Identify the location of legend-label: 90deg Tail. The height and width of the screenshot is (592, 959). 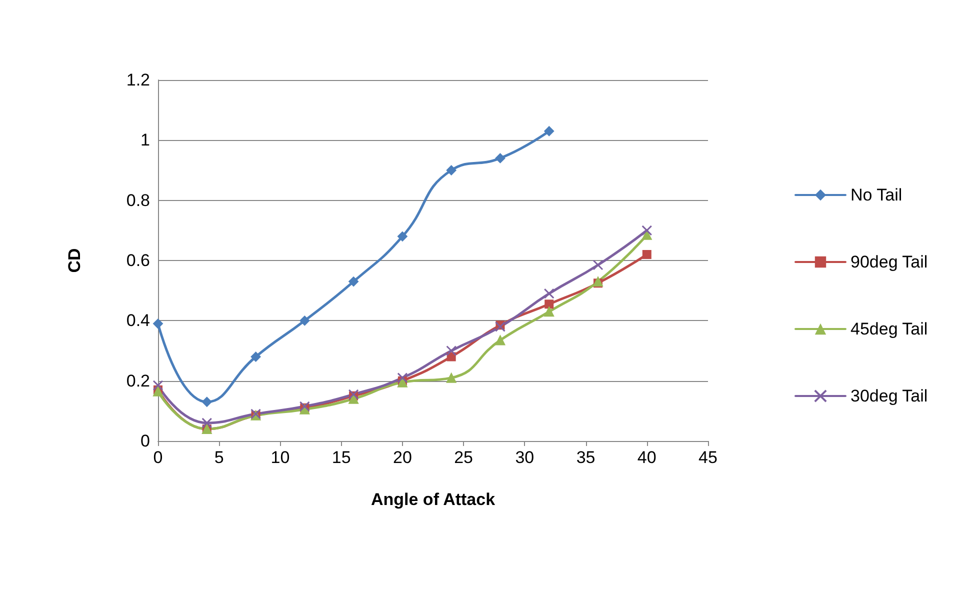
(889, 262).